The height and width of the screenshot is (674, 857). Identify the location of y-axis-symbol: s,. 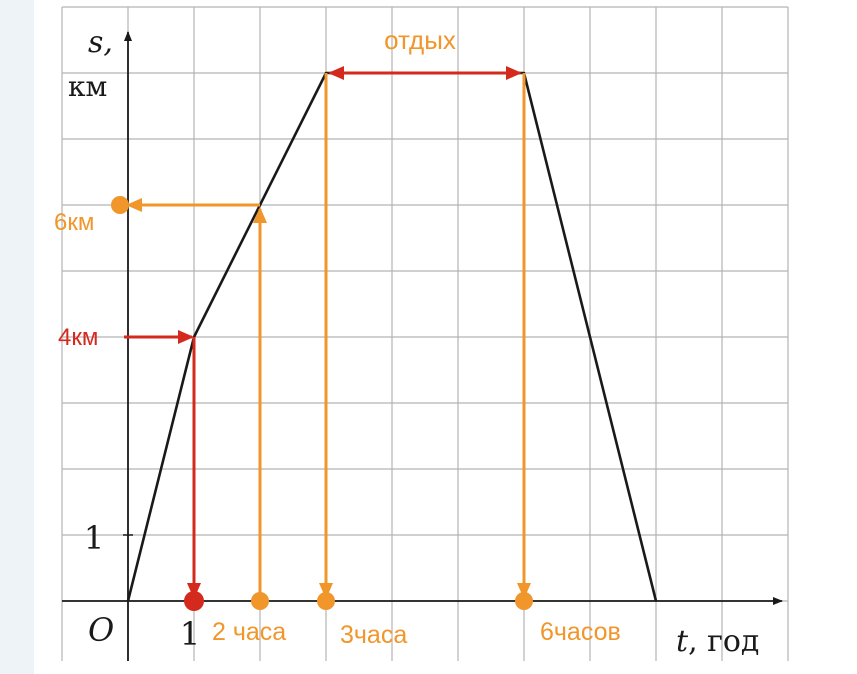
(100, 42).